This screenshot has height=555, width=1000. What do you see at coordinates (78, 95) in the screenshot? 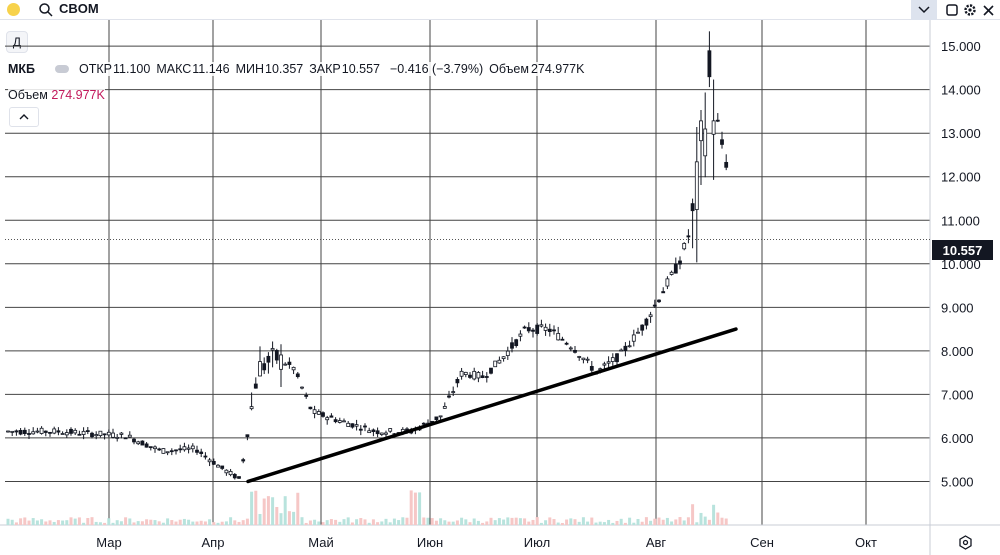
I see `volume-legend-value: 274.977K` at bounding box center [78, 95].